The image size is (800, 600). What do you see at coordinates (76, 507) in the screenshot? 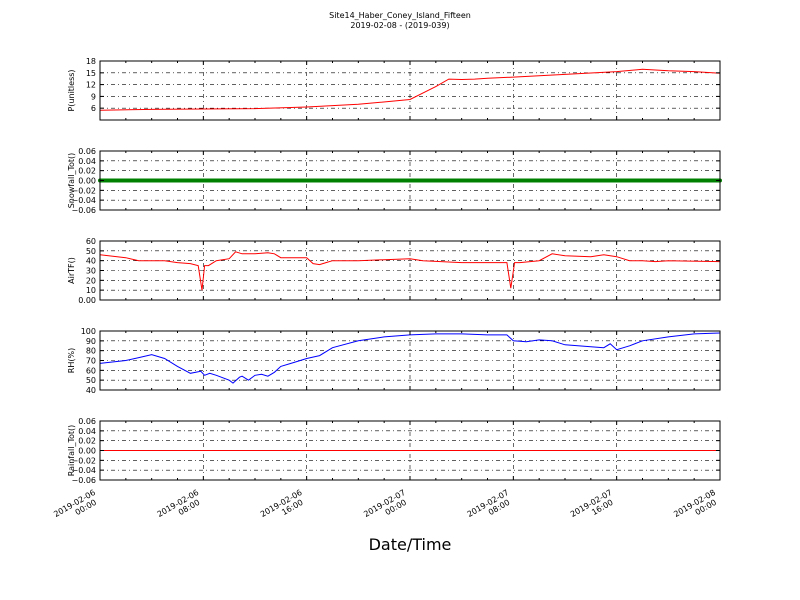
I see `x-tick-label: 2019-02-0600:00` at bounding box center [76, 507].